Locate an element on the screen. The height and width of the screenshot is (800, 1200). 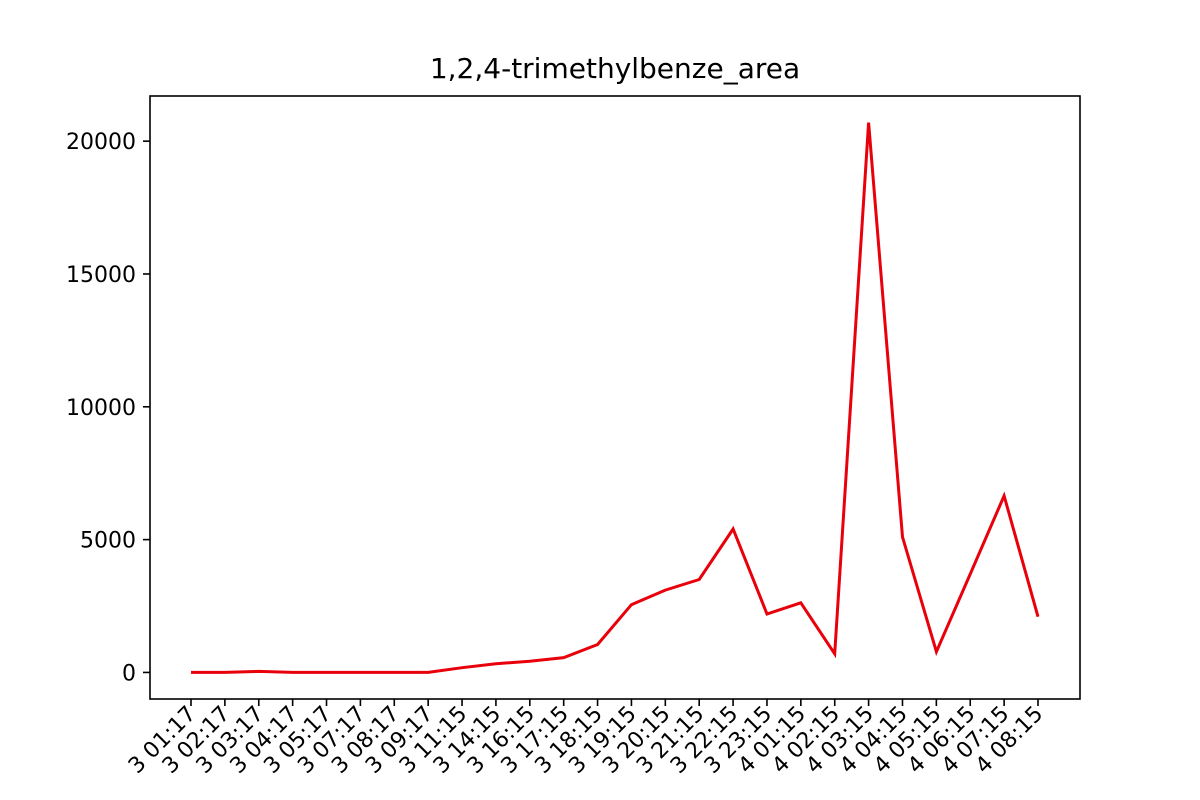
chart-title: 1,2,4-trimethylbenze_area is located at coordinates (615, 68).